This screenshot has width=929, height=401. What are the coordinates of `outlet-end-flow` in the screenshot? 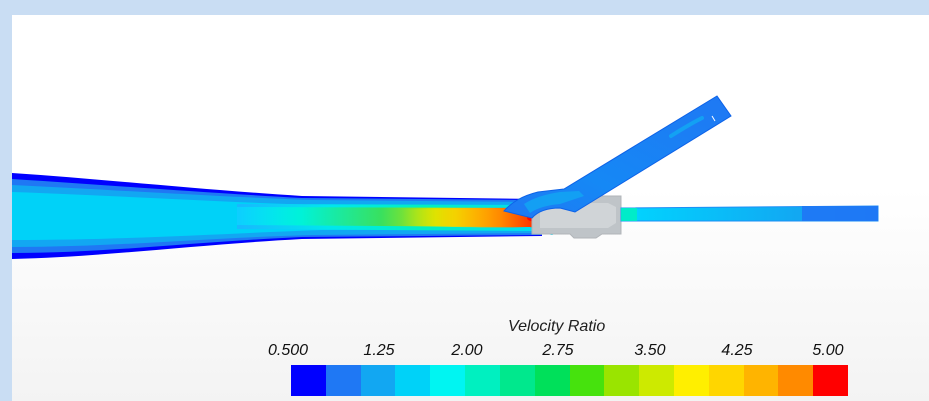 It's located at (840, 213).